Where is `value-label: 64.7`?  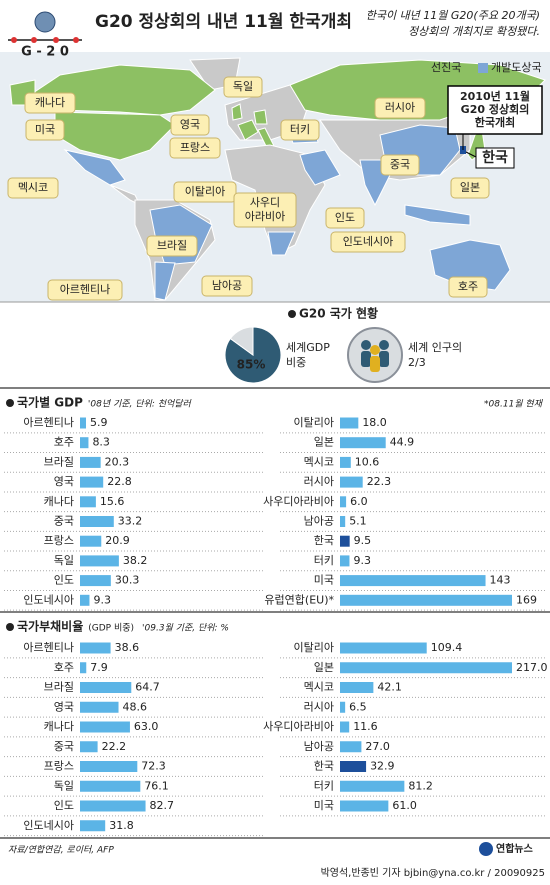
value-label: 64.7 is located at coordinates (147, 687).